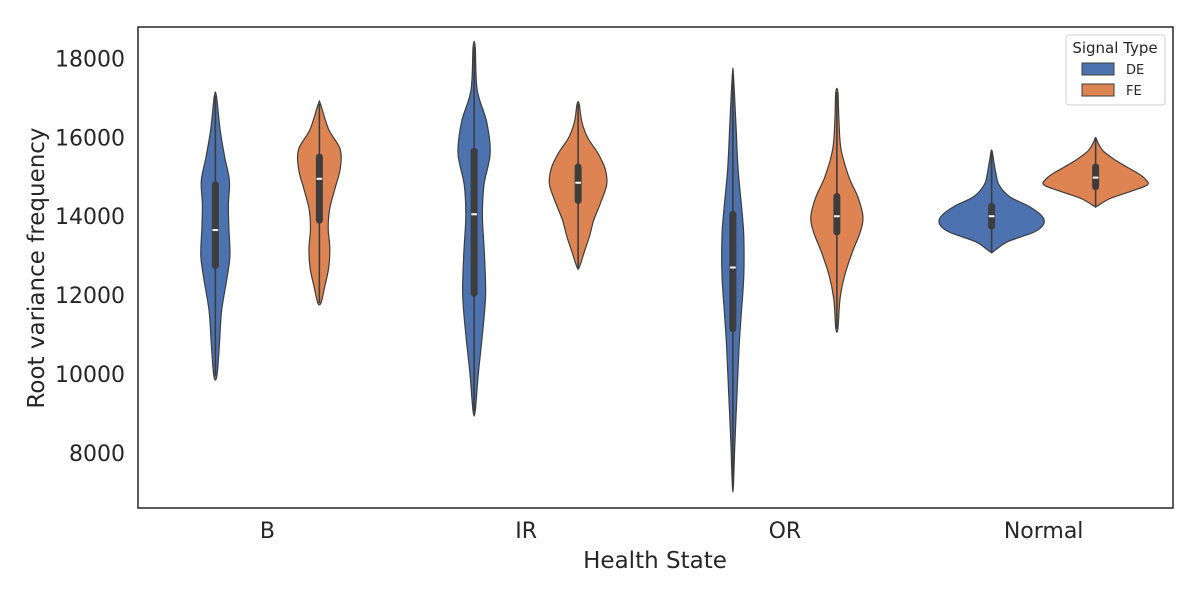 This screenshot has height=600, width=1200. I want to click on y-tick-label: 16000, so click(90, 138).